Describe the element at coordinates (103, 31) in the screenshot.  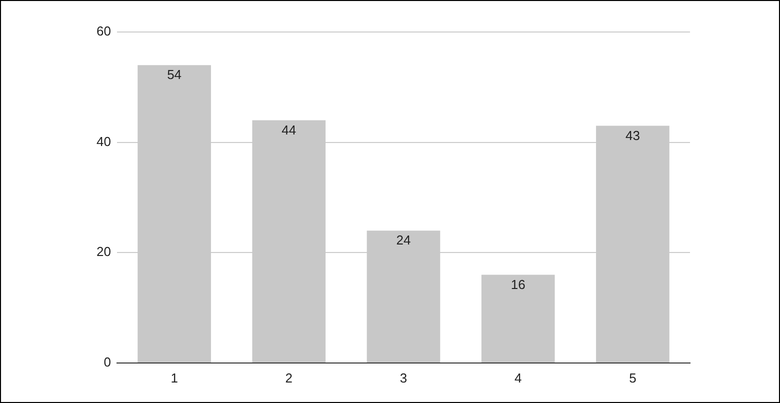
I see `y-tick-label: 60` at that location.